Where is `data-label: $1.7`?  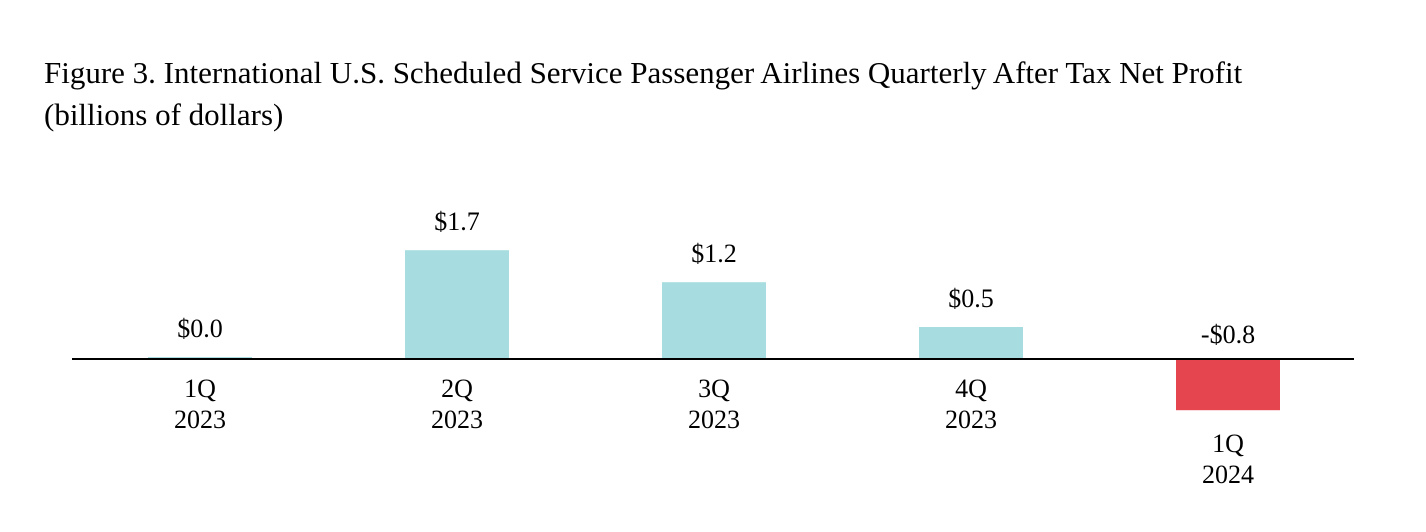
data-label: $1.7 is located at coordinates (457, 221).